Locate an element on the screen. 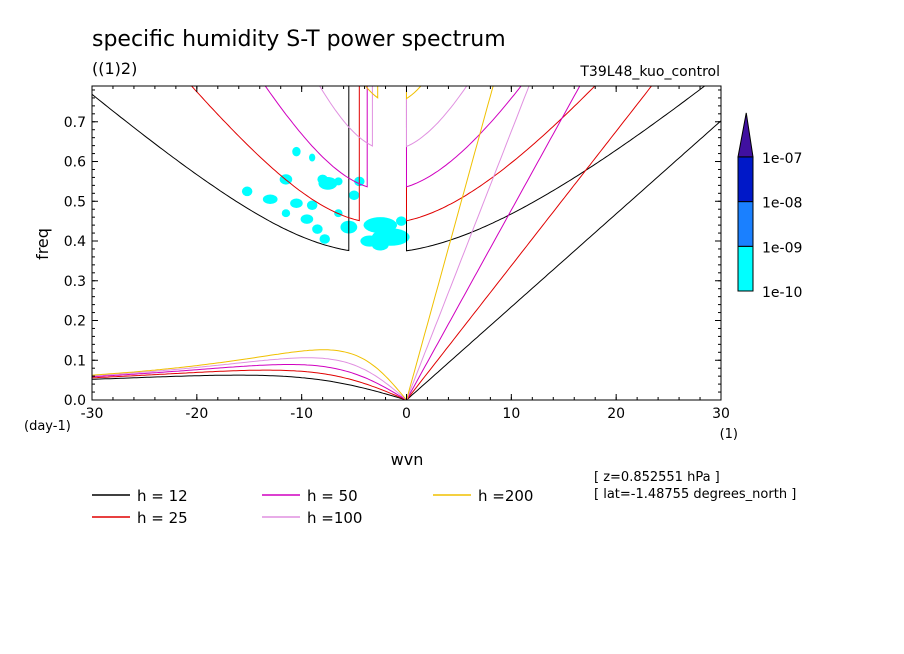 The image size is (904, 654). legend-label-h12: h = 12 is located at coordinates (162, 496).